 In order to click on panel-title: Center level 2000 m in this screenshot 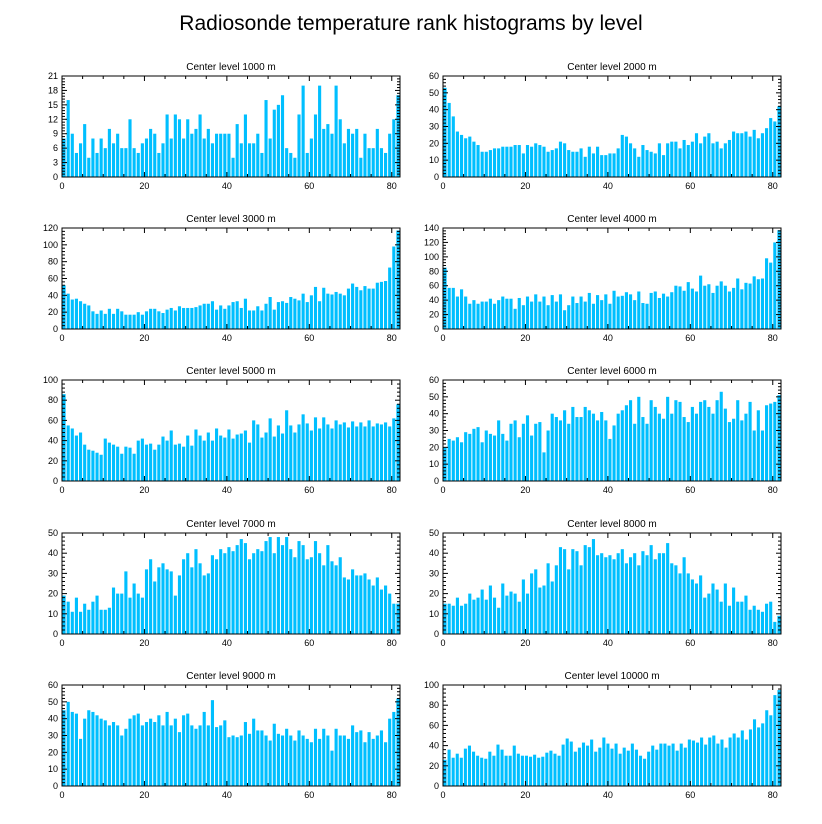, I will do `click(612, 67)`.